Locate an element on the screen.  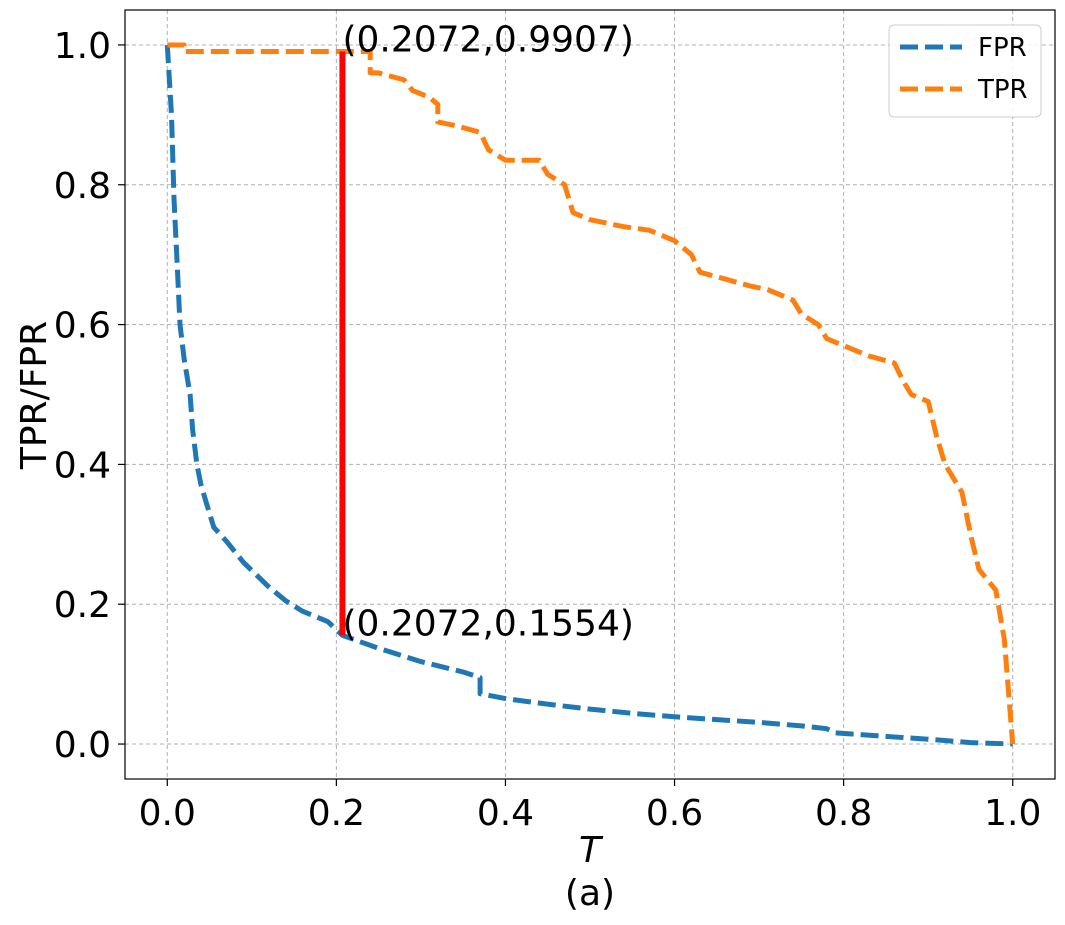
y-tick-label: 0.6 is located at coordinates (82, 326).